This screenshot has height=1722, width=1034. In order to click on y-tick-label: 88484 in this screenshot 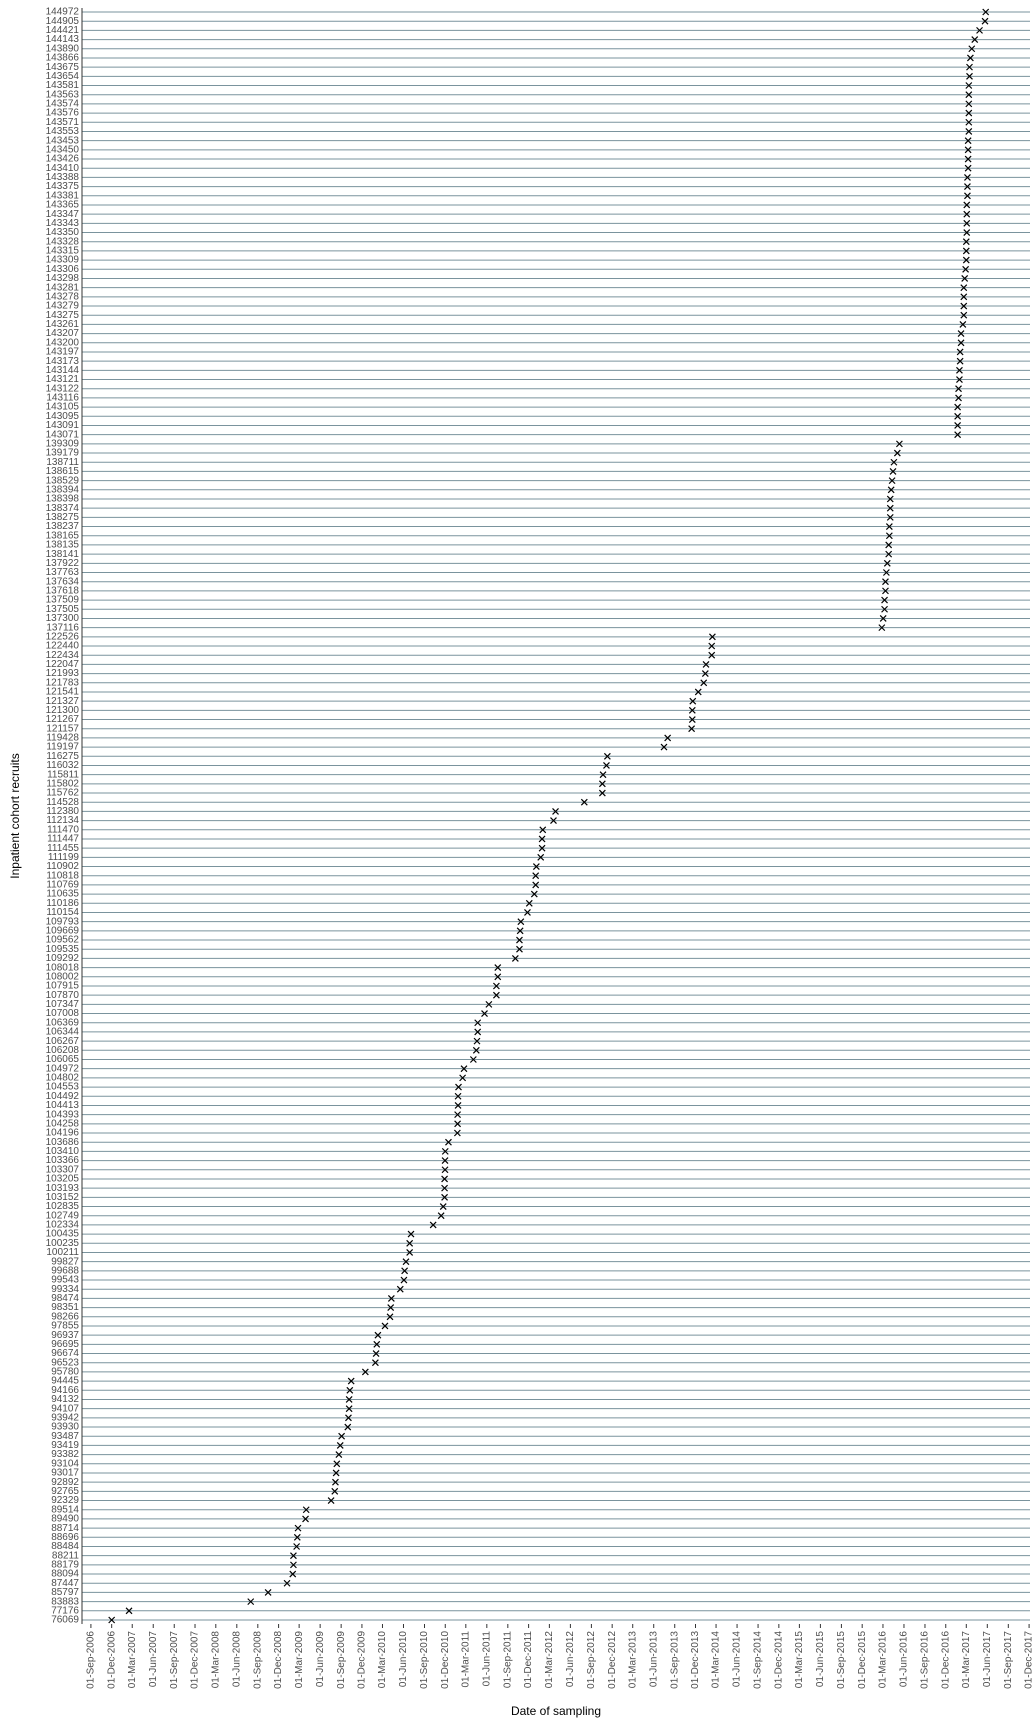, I will do `click(65, 1546)`.